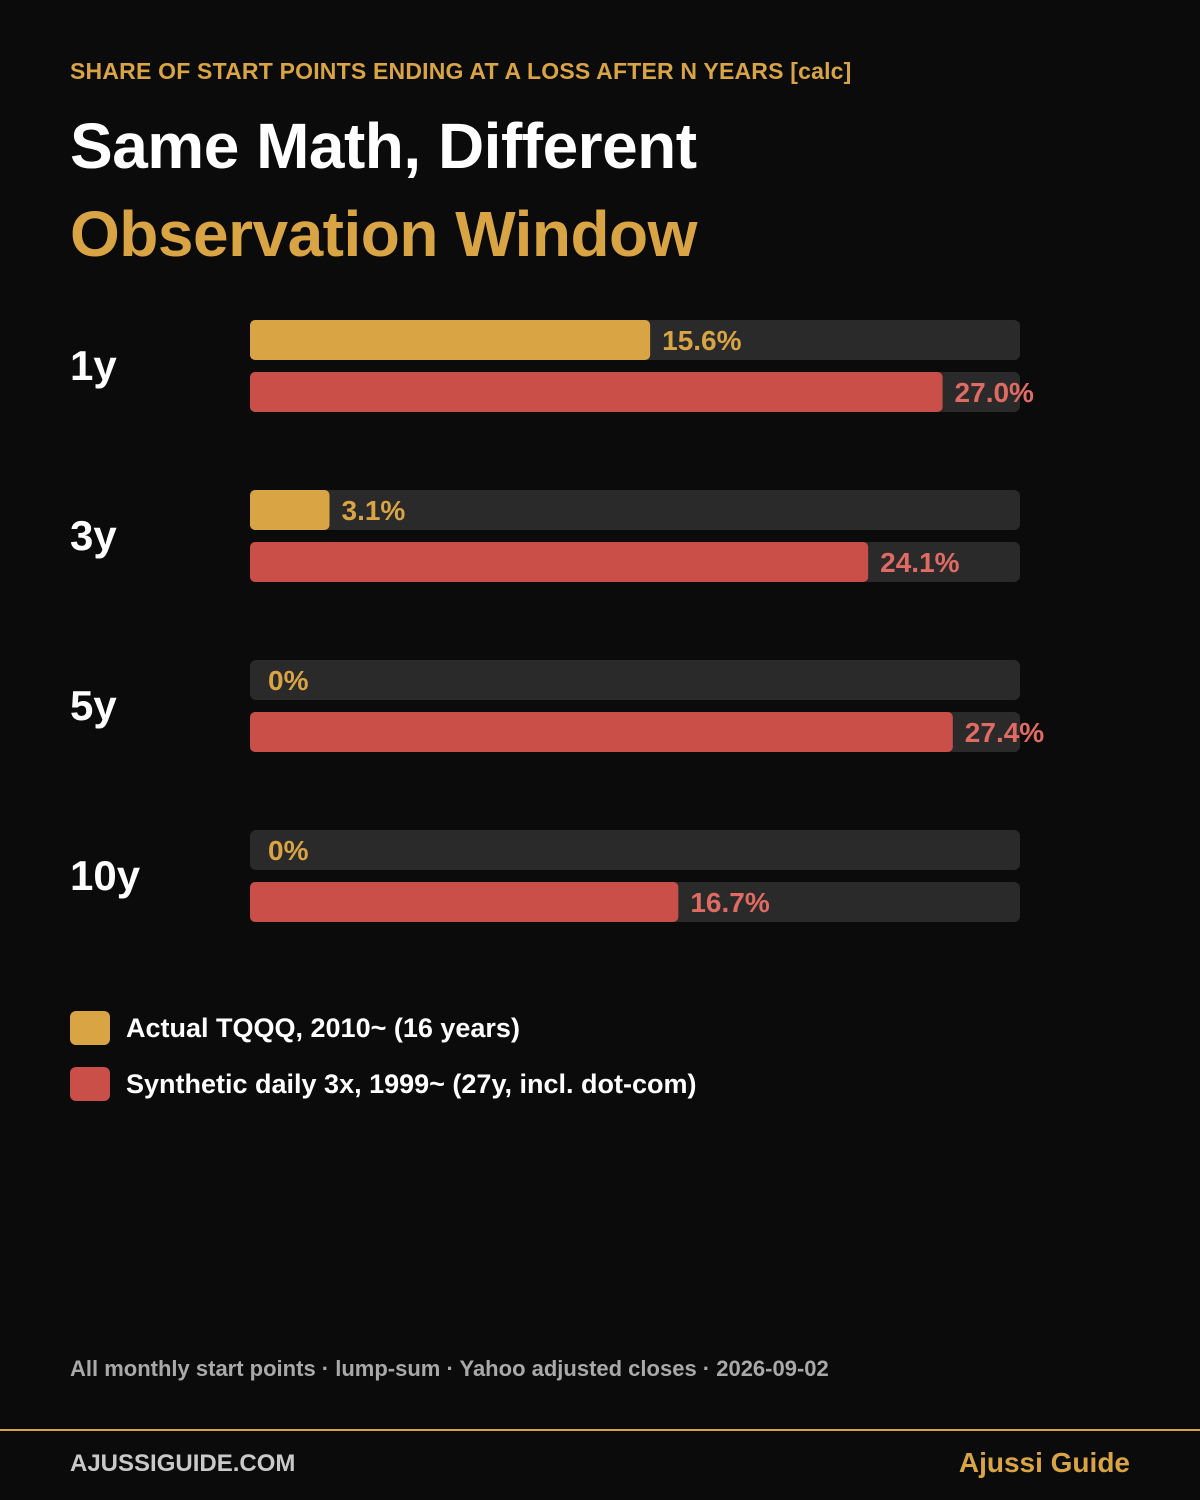 This screenshot has height=1500, width=1200. I want to click on data-label-5y-s0: 0%, so click(288, 680).